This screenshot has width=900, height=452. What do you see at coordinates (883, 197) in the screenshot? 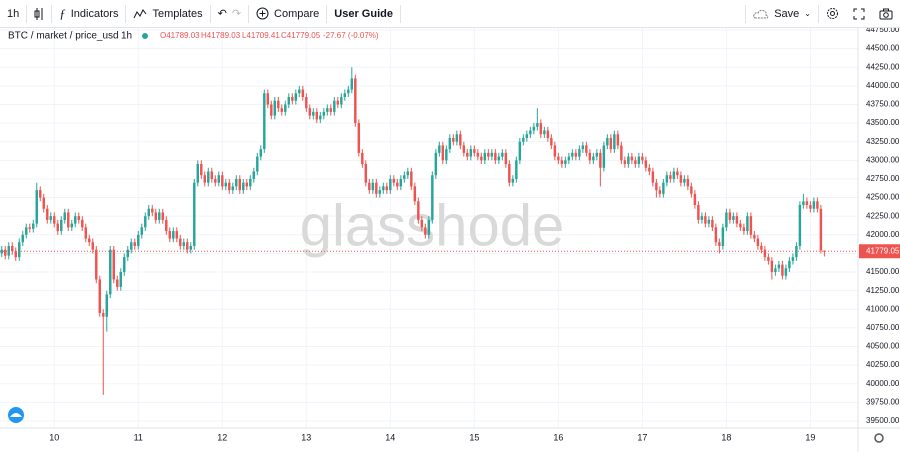
I see `y-tick-label: 42500.00` at bounding box center [883, 197].